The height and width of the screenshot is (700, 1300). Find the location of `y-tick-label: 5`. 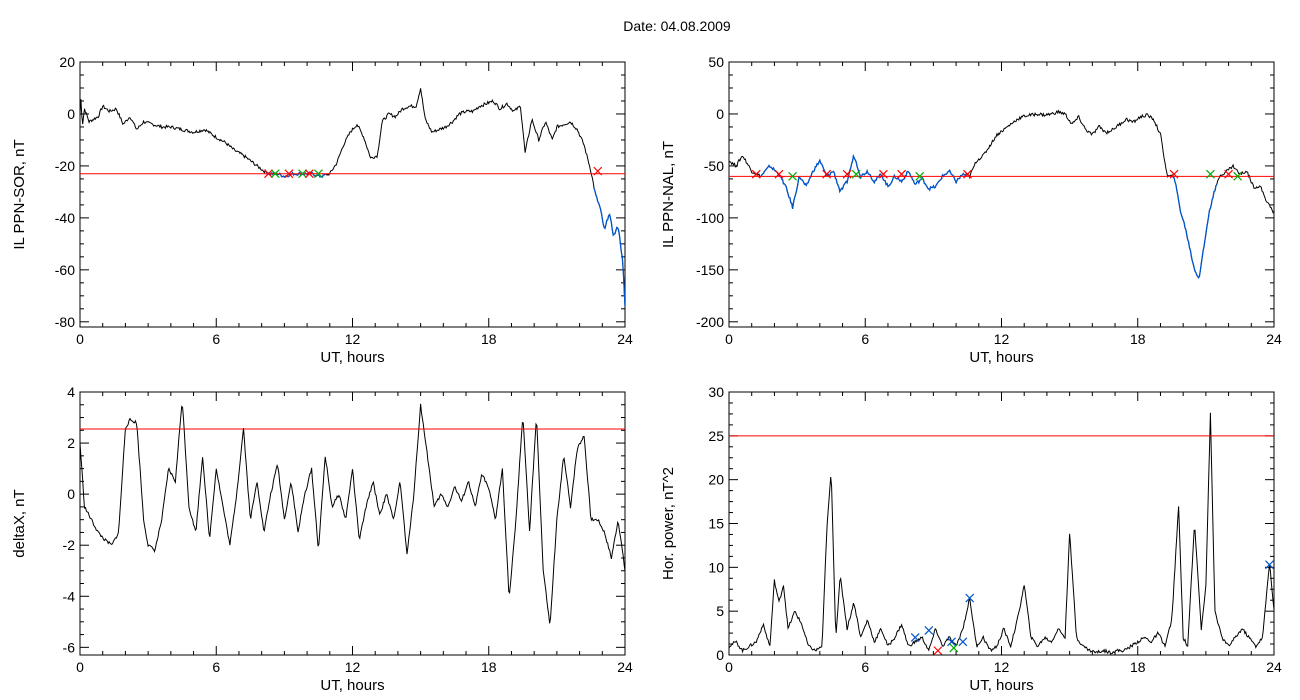

y-tick-label: 5 is located at coordinates (720, 611).